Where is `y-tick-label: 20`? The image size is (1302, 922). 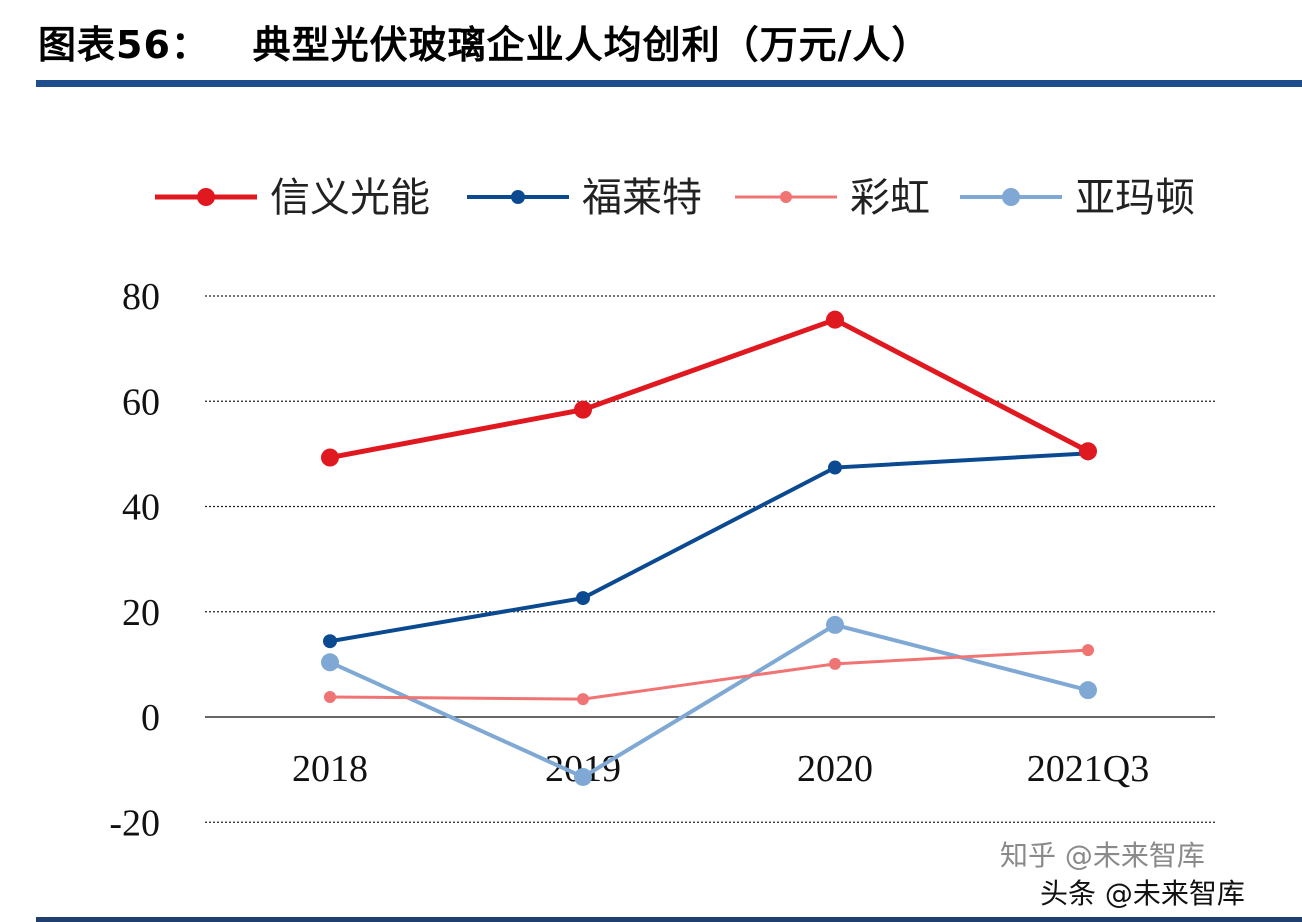
y-tick-label: 20 is located at coordinates (141, 613).